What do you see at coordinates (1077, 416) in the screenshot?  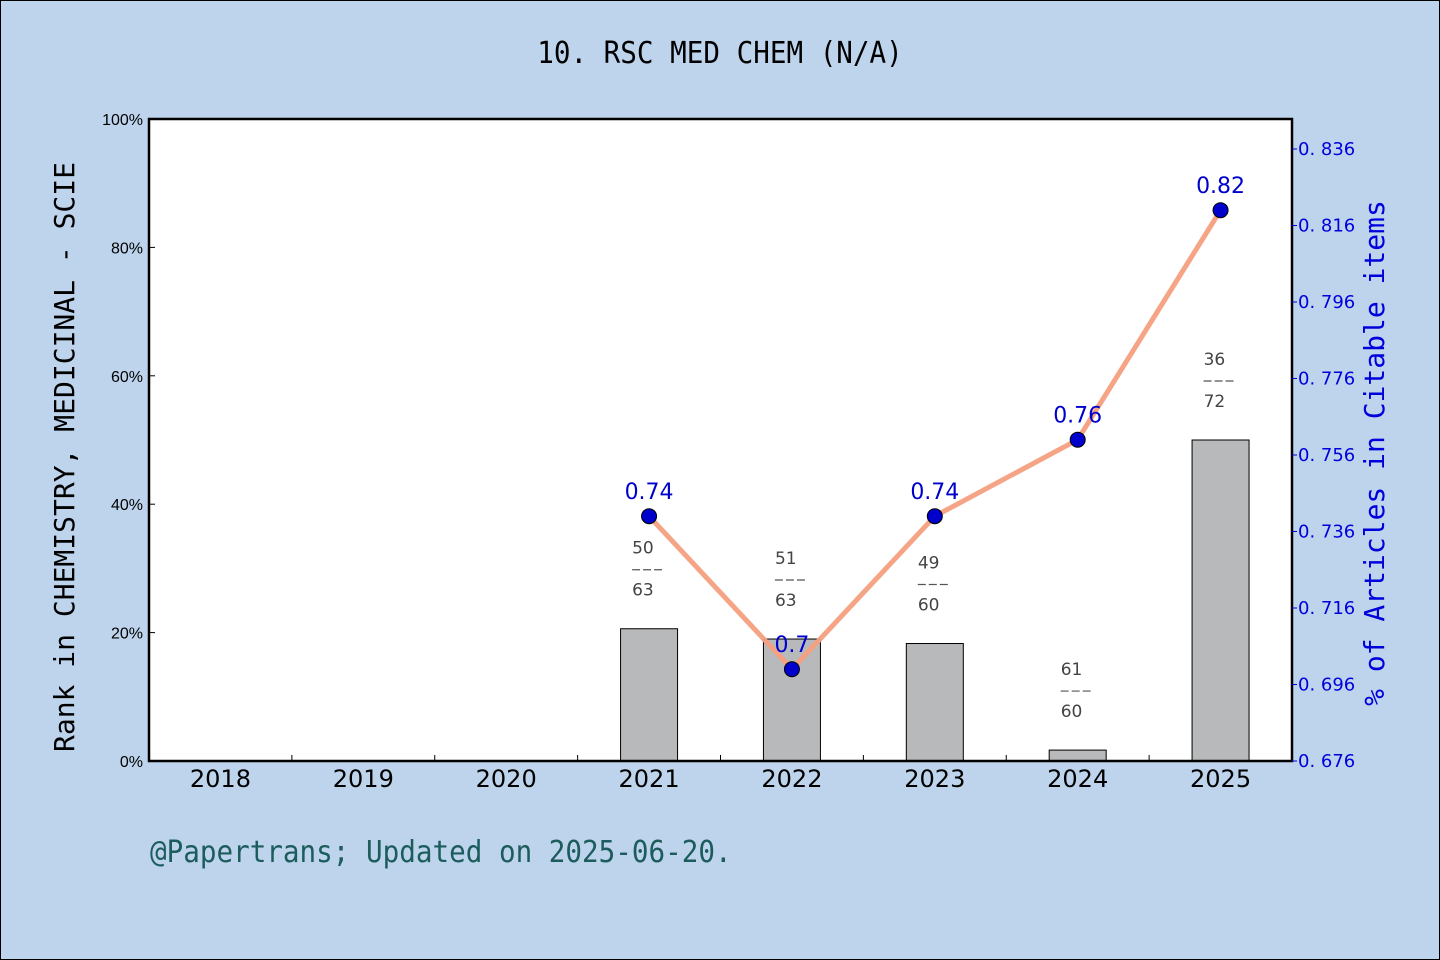 I see `line-value-label: 0.76` at bounding box center [1077, 416].